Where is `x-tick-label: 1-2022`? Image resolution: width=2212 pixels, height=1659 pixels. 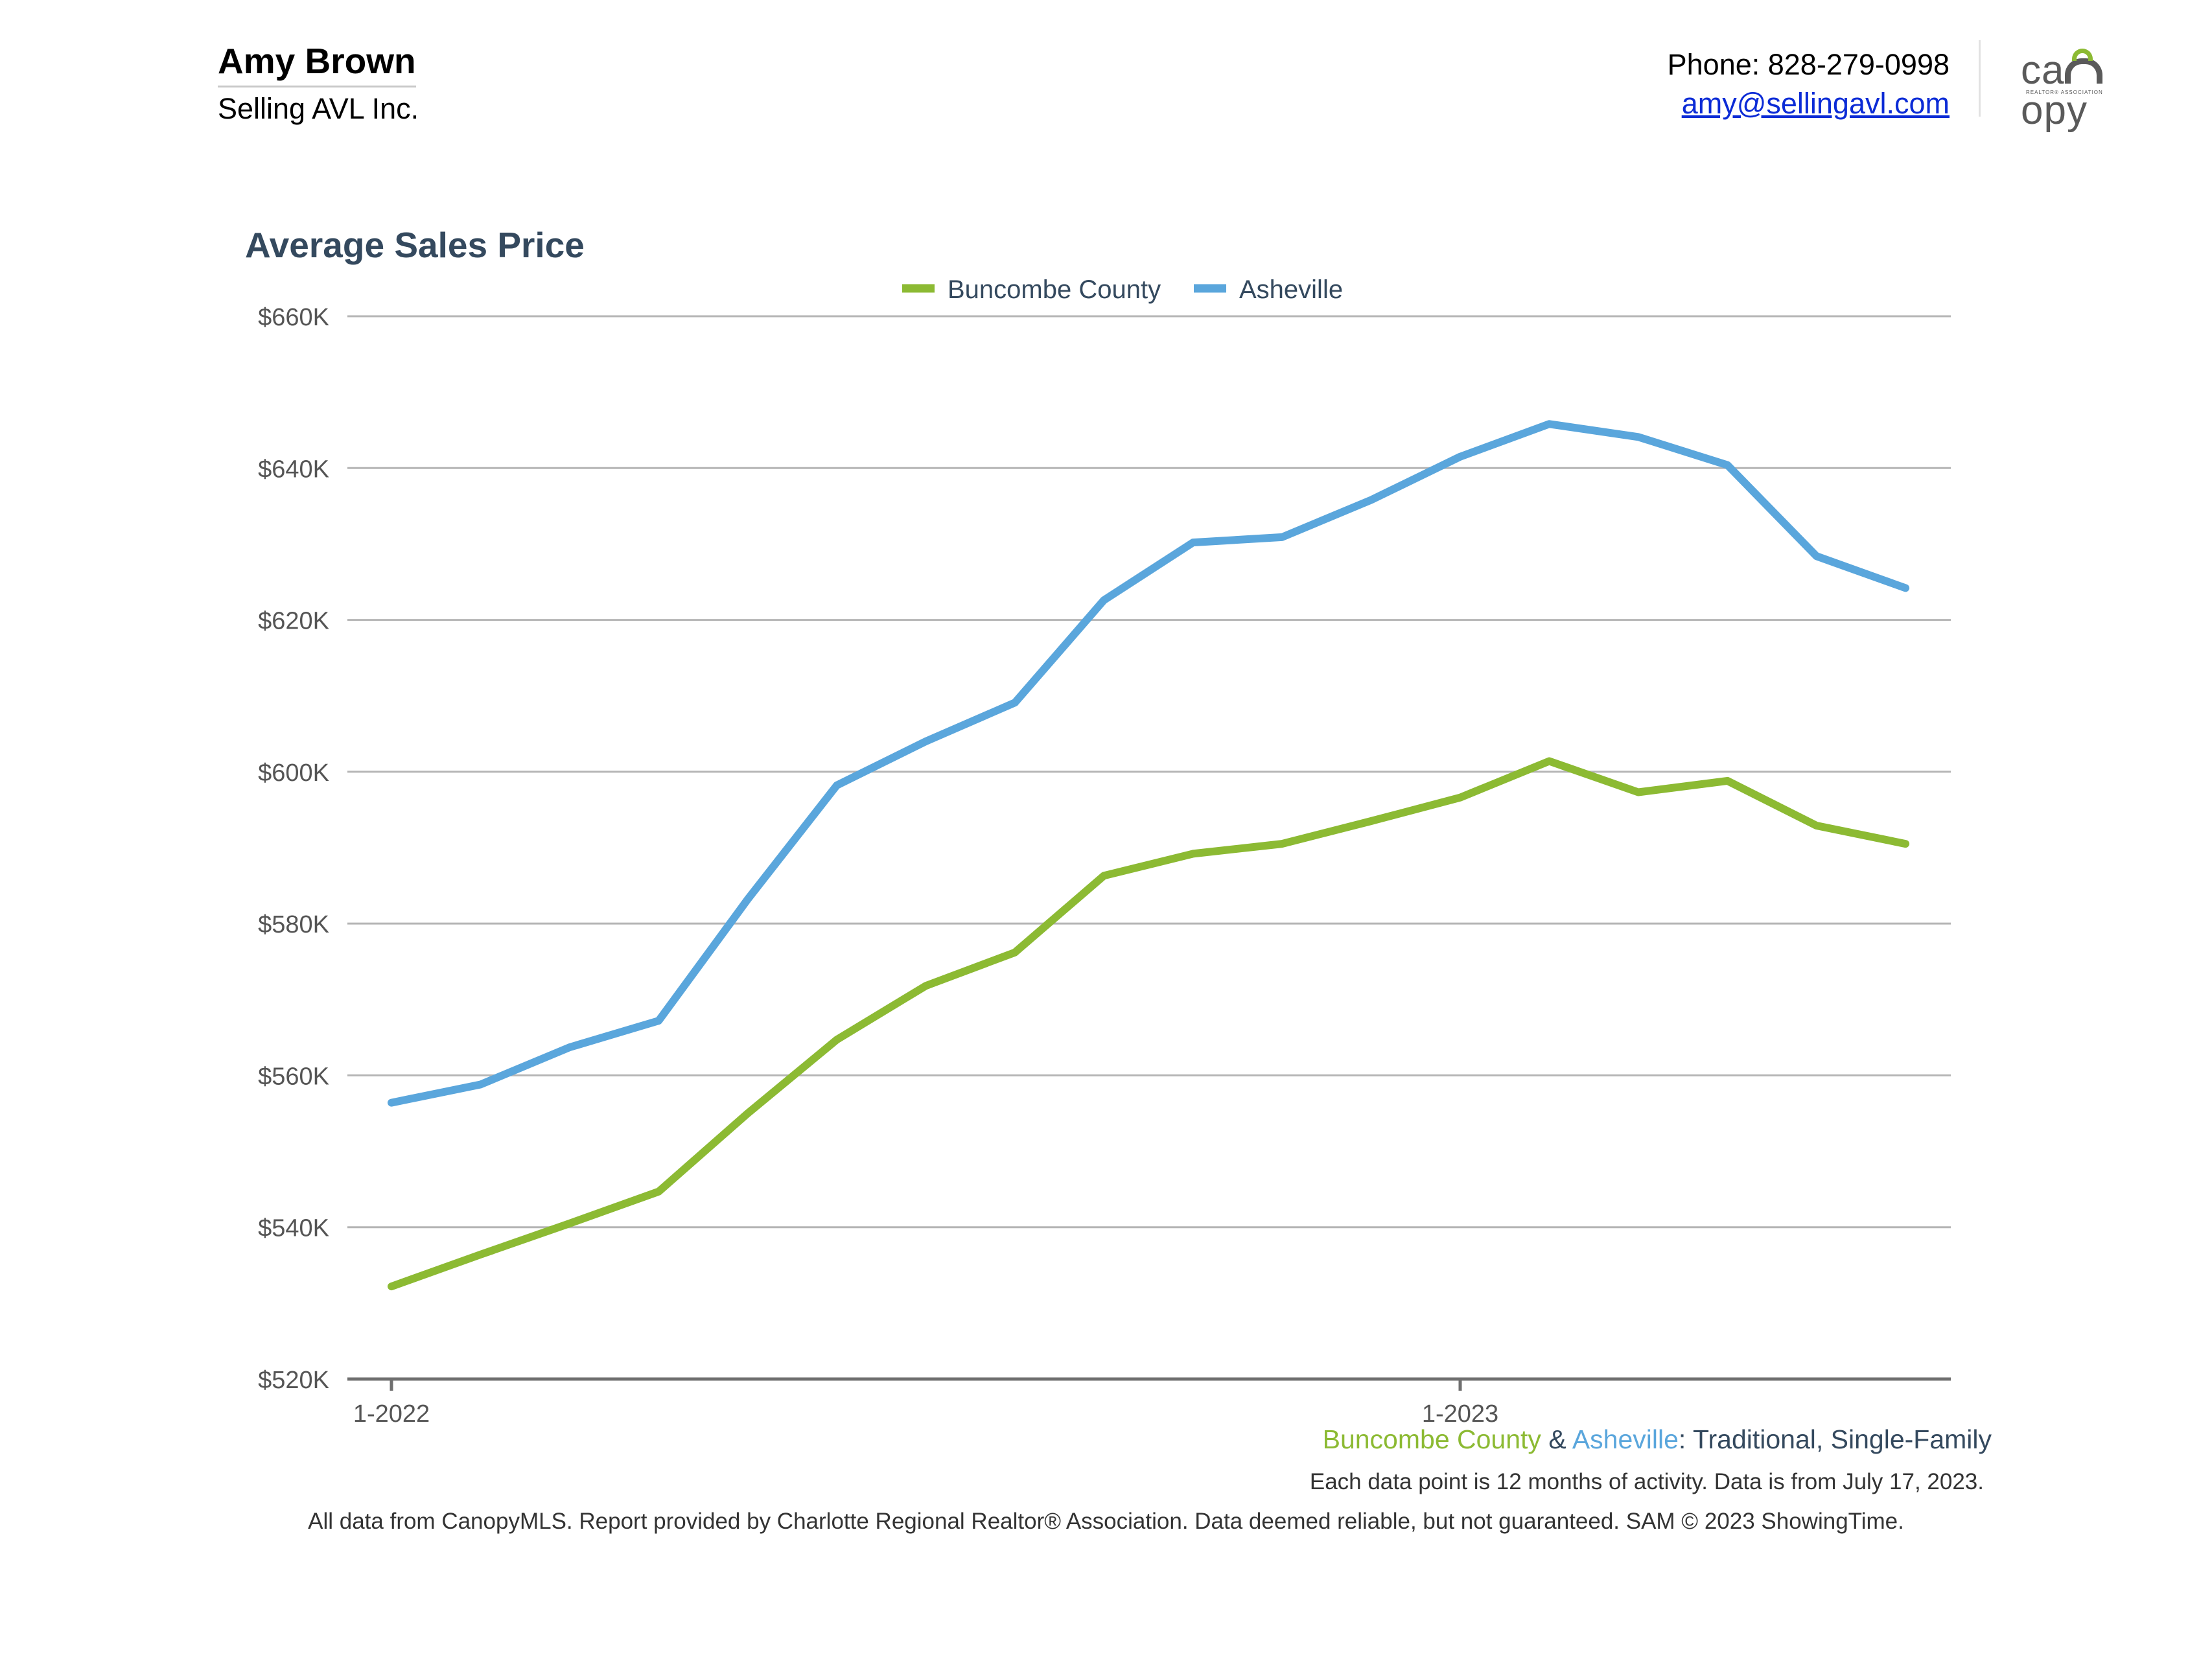
x-tick-label: 1-2022 is located at coordinates (391, 1414).